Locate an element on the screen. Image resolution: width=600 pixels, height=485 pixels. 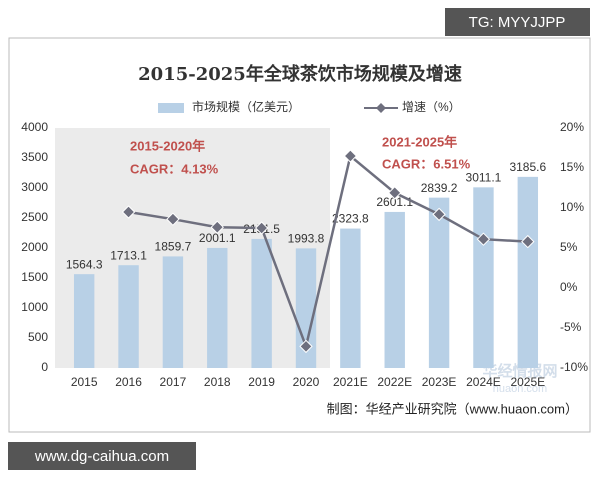
legend-marker is located at coordinates (381, 108).